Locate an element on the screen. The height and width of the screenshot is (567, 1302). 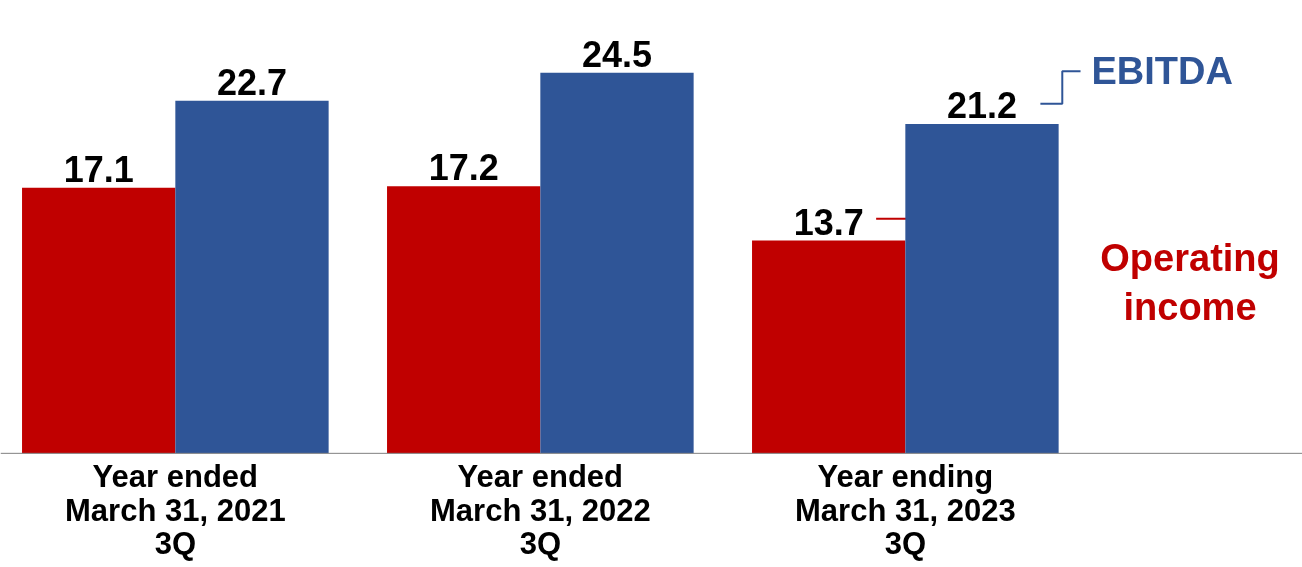
data-label: 17.2 is located at coordinates (463, 168).